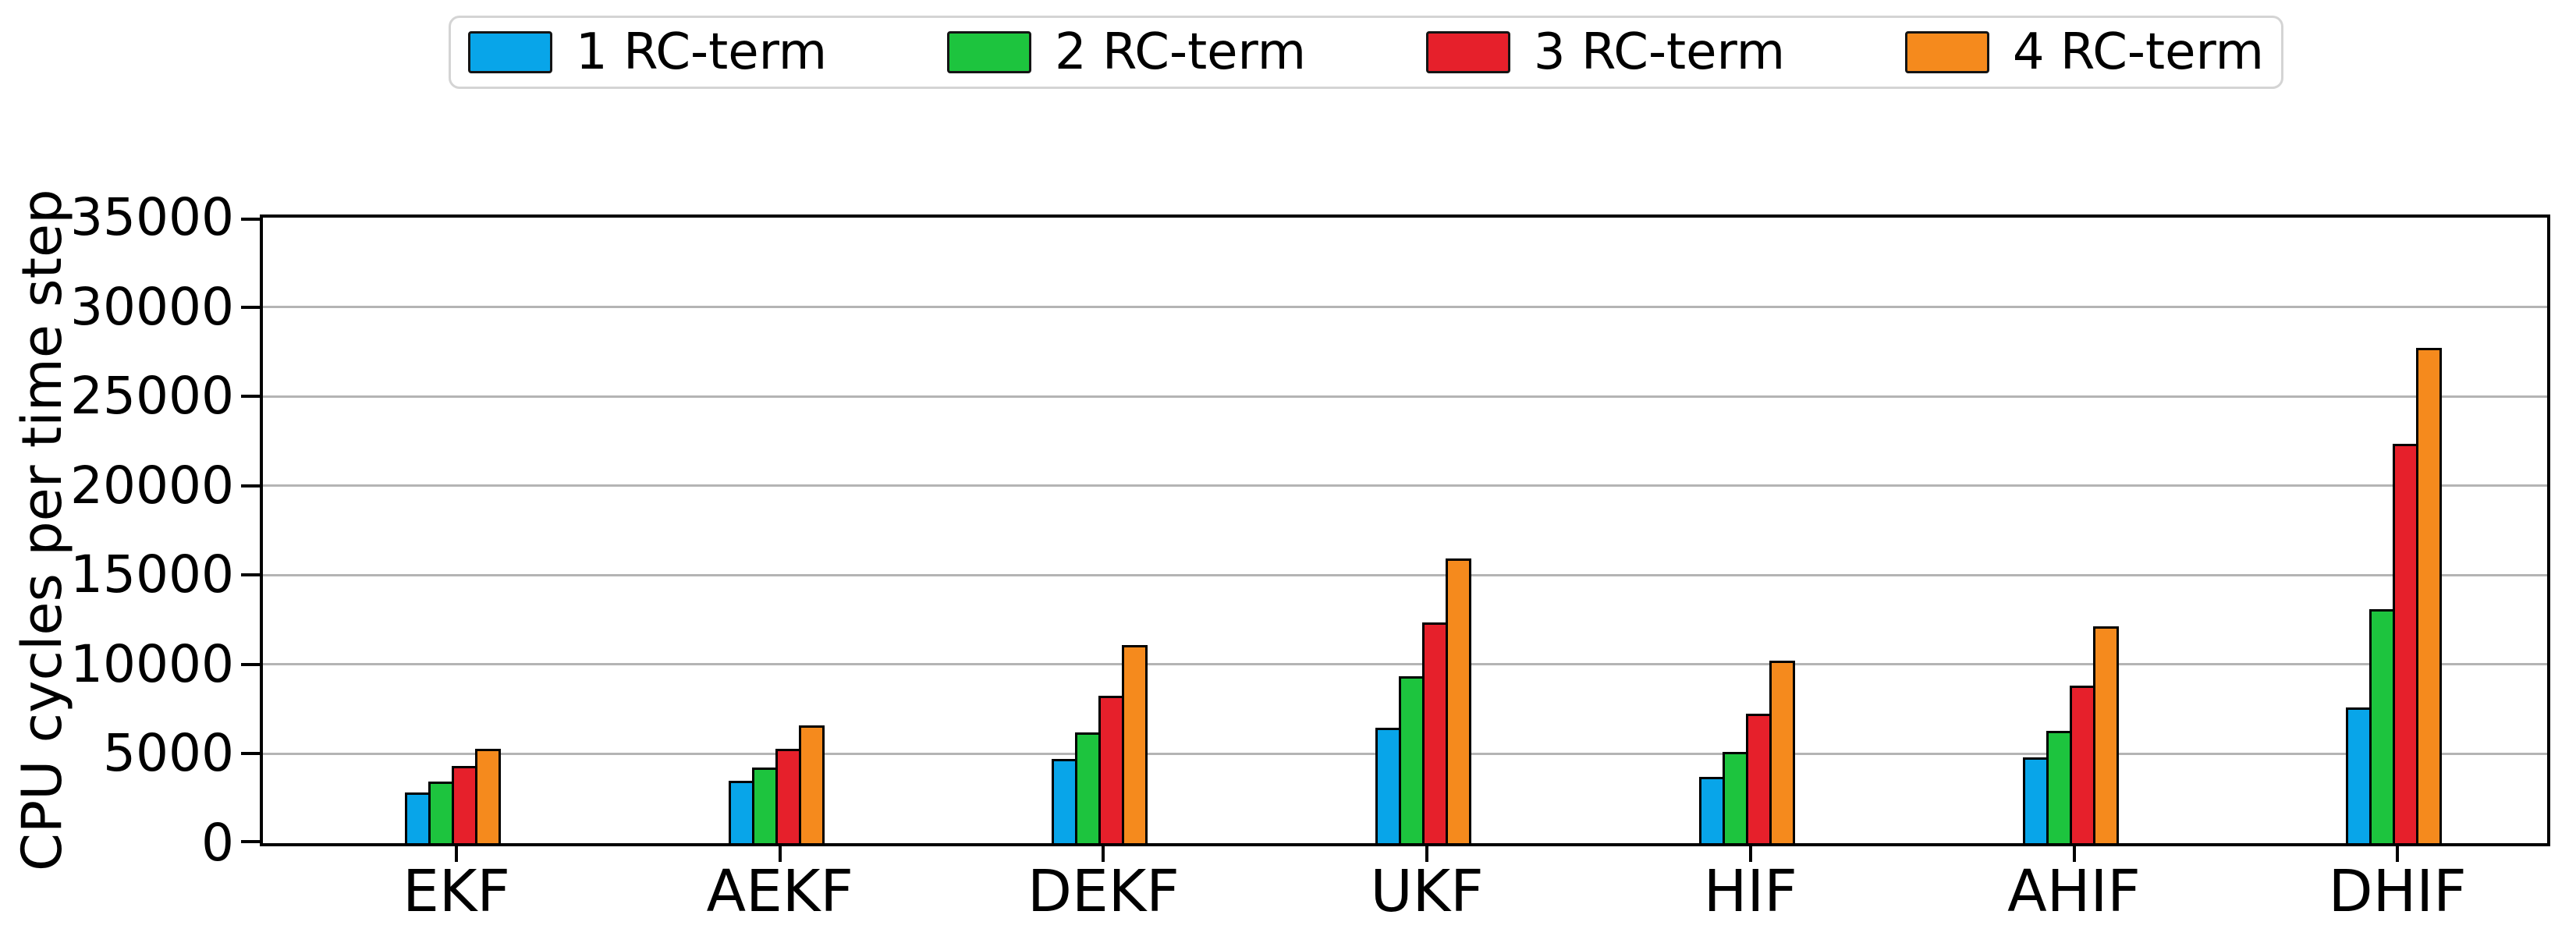 The image size is (2576, 936). Describe the element at coordinates (2138, 52) in the screenshot. I see `legend-label: 4 RC-term` at that location.